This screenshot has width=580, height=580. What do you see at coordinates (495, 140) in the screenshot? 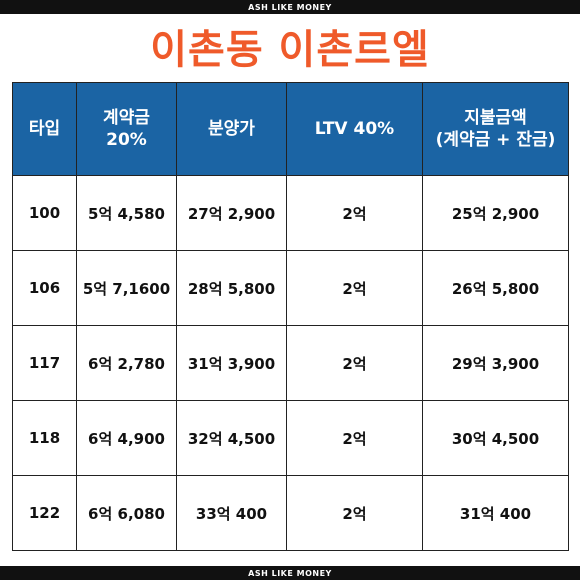
I see `header-balance-line2: (계약금 + 잔금)` at bounding box center [495, 140].